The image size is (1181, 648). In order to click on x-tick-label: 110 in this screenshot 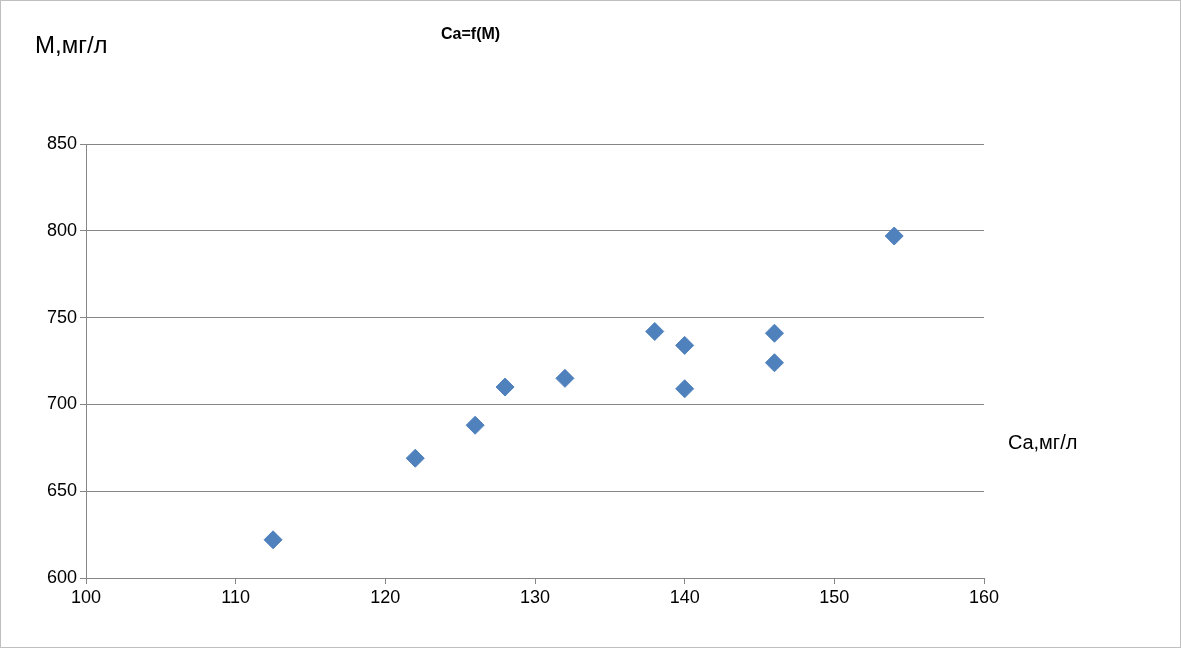, I will do `click(236, 596)`.